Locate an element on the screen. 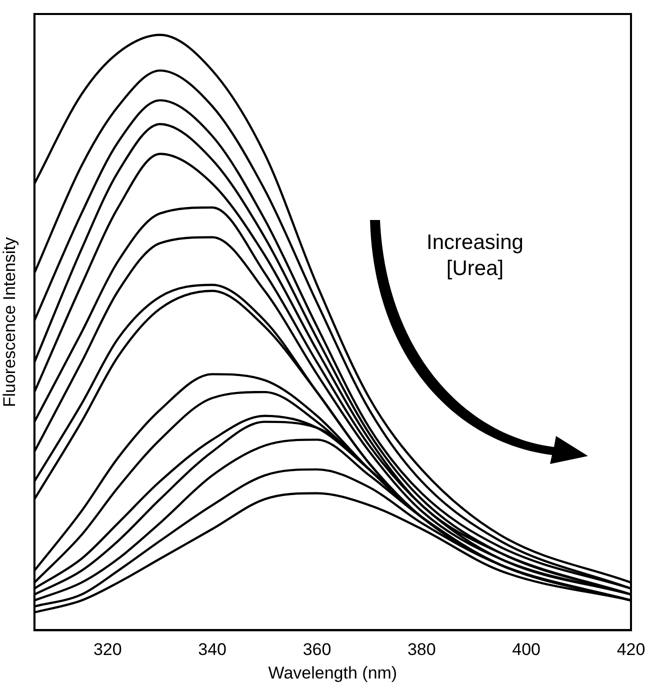  x-tick-label: 360 is located at coordinates (317, 650).